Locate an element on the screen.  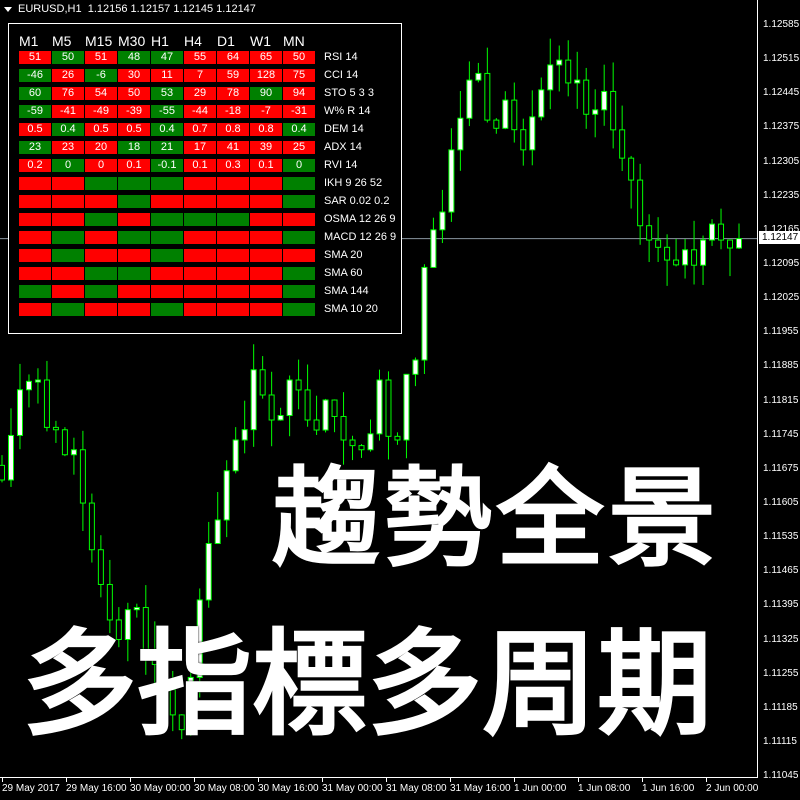
indicator-cell: 47 is located at coordinates (167, 57).